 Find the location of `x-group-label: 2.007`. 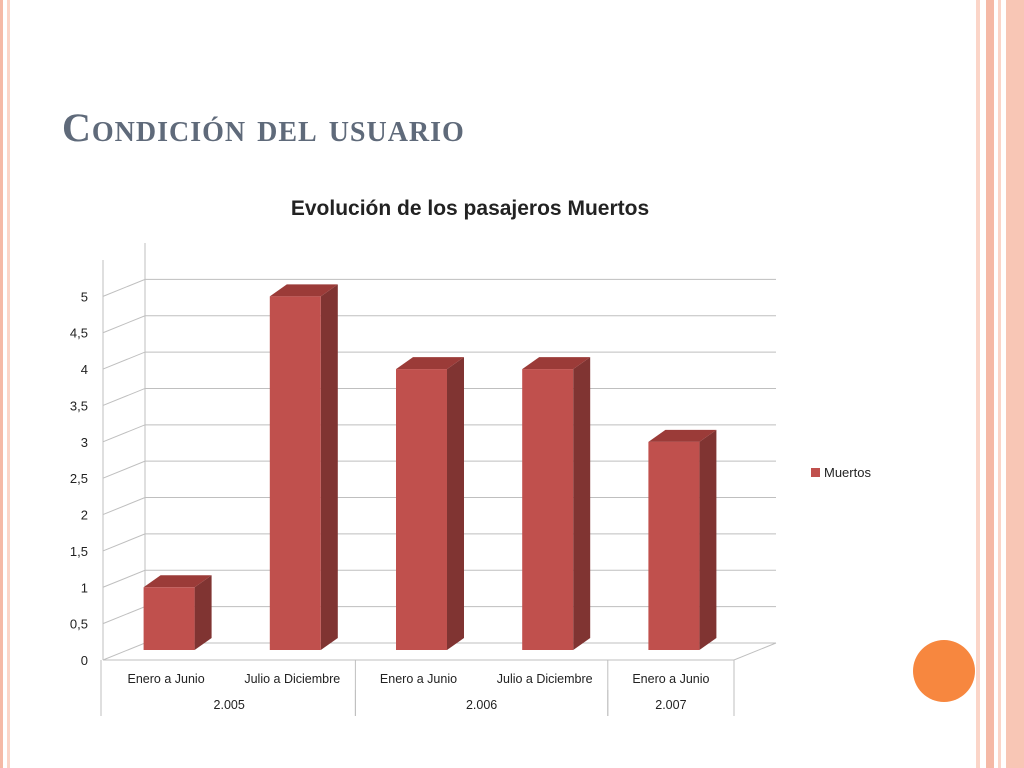

x-group-label: 2.007 is located at coordinates (670, 705).